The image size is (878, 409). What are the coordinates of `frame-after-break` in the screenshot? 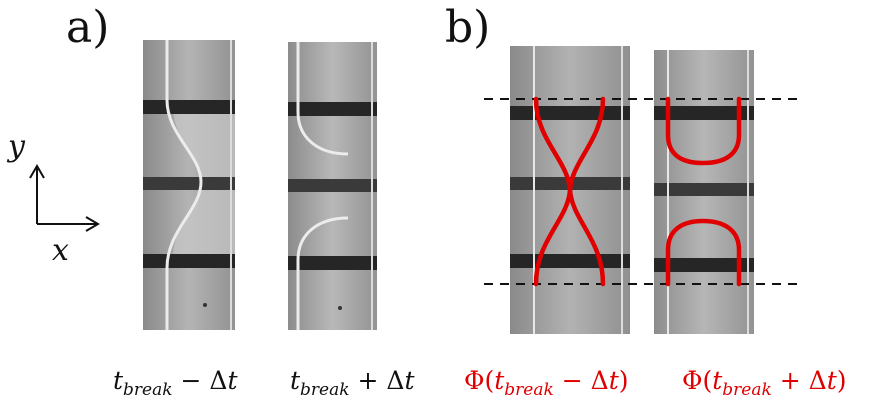 It's located at (332, 186).